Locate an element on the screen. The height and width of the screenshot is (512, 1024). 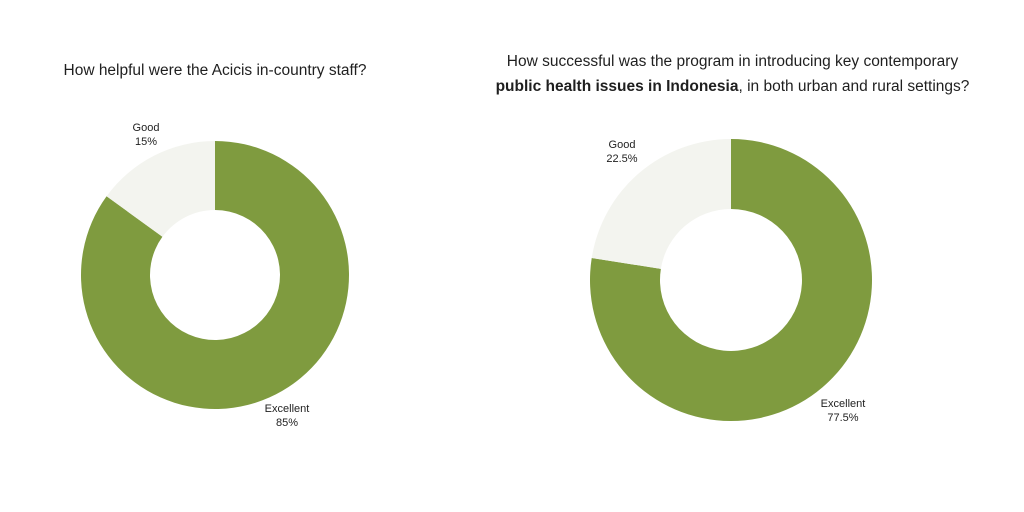
chart-2-value-good: 22.5% is located at coordinates (621, 159).